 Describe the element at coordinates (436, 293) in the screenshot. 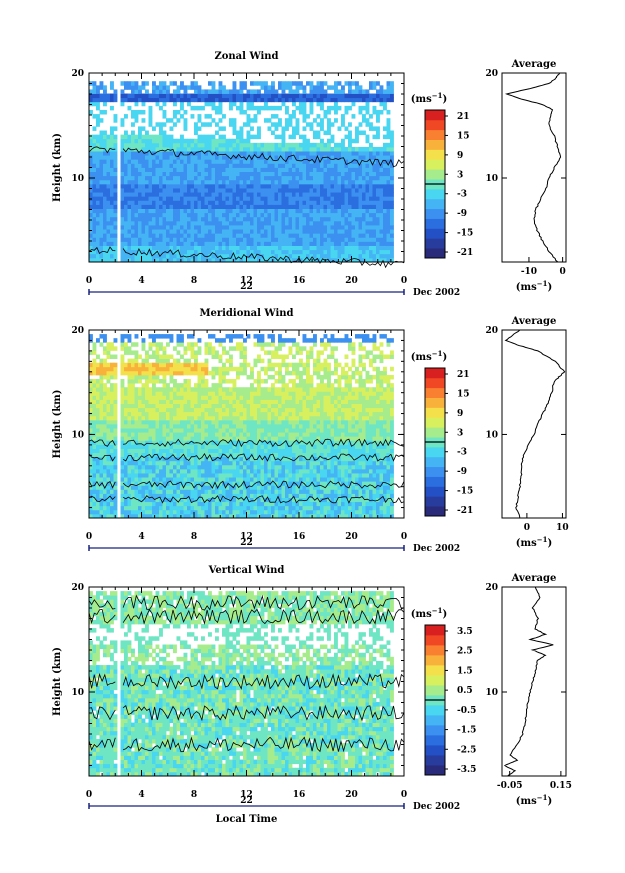

I see `date-label: Dec 2002` at that location.